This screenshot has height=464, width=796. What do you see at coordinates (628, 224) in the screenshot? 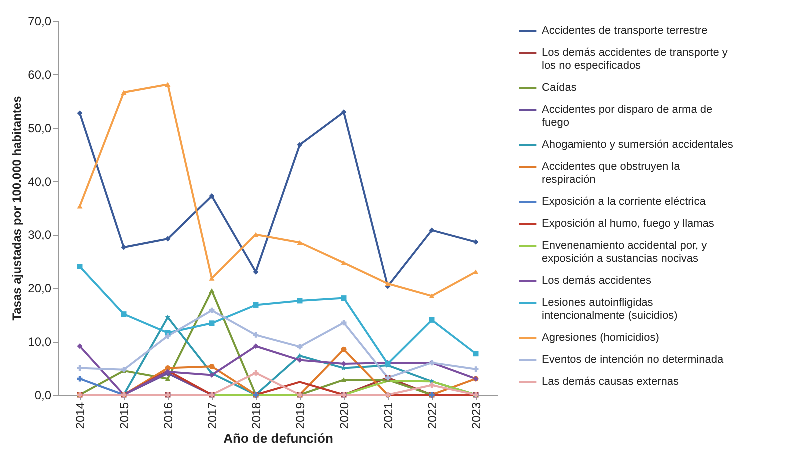
I see `legend-label: Exposición al humo, fuego y llamas` at bounding box center [628, 224].